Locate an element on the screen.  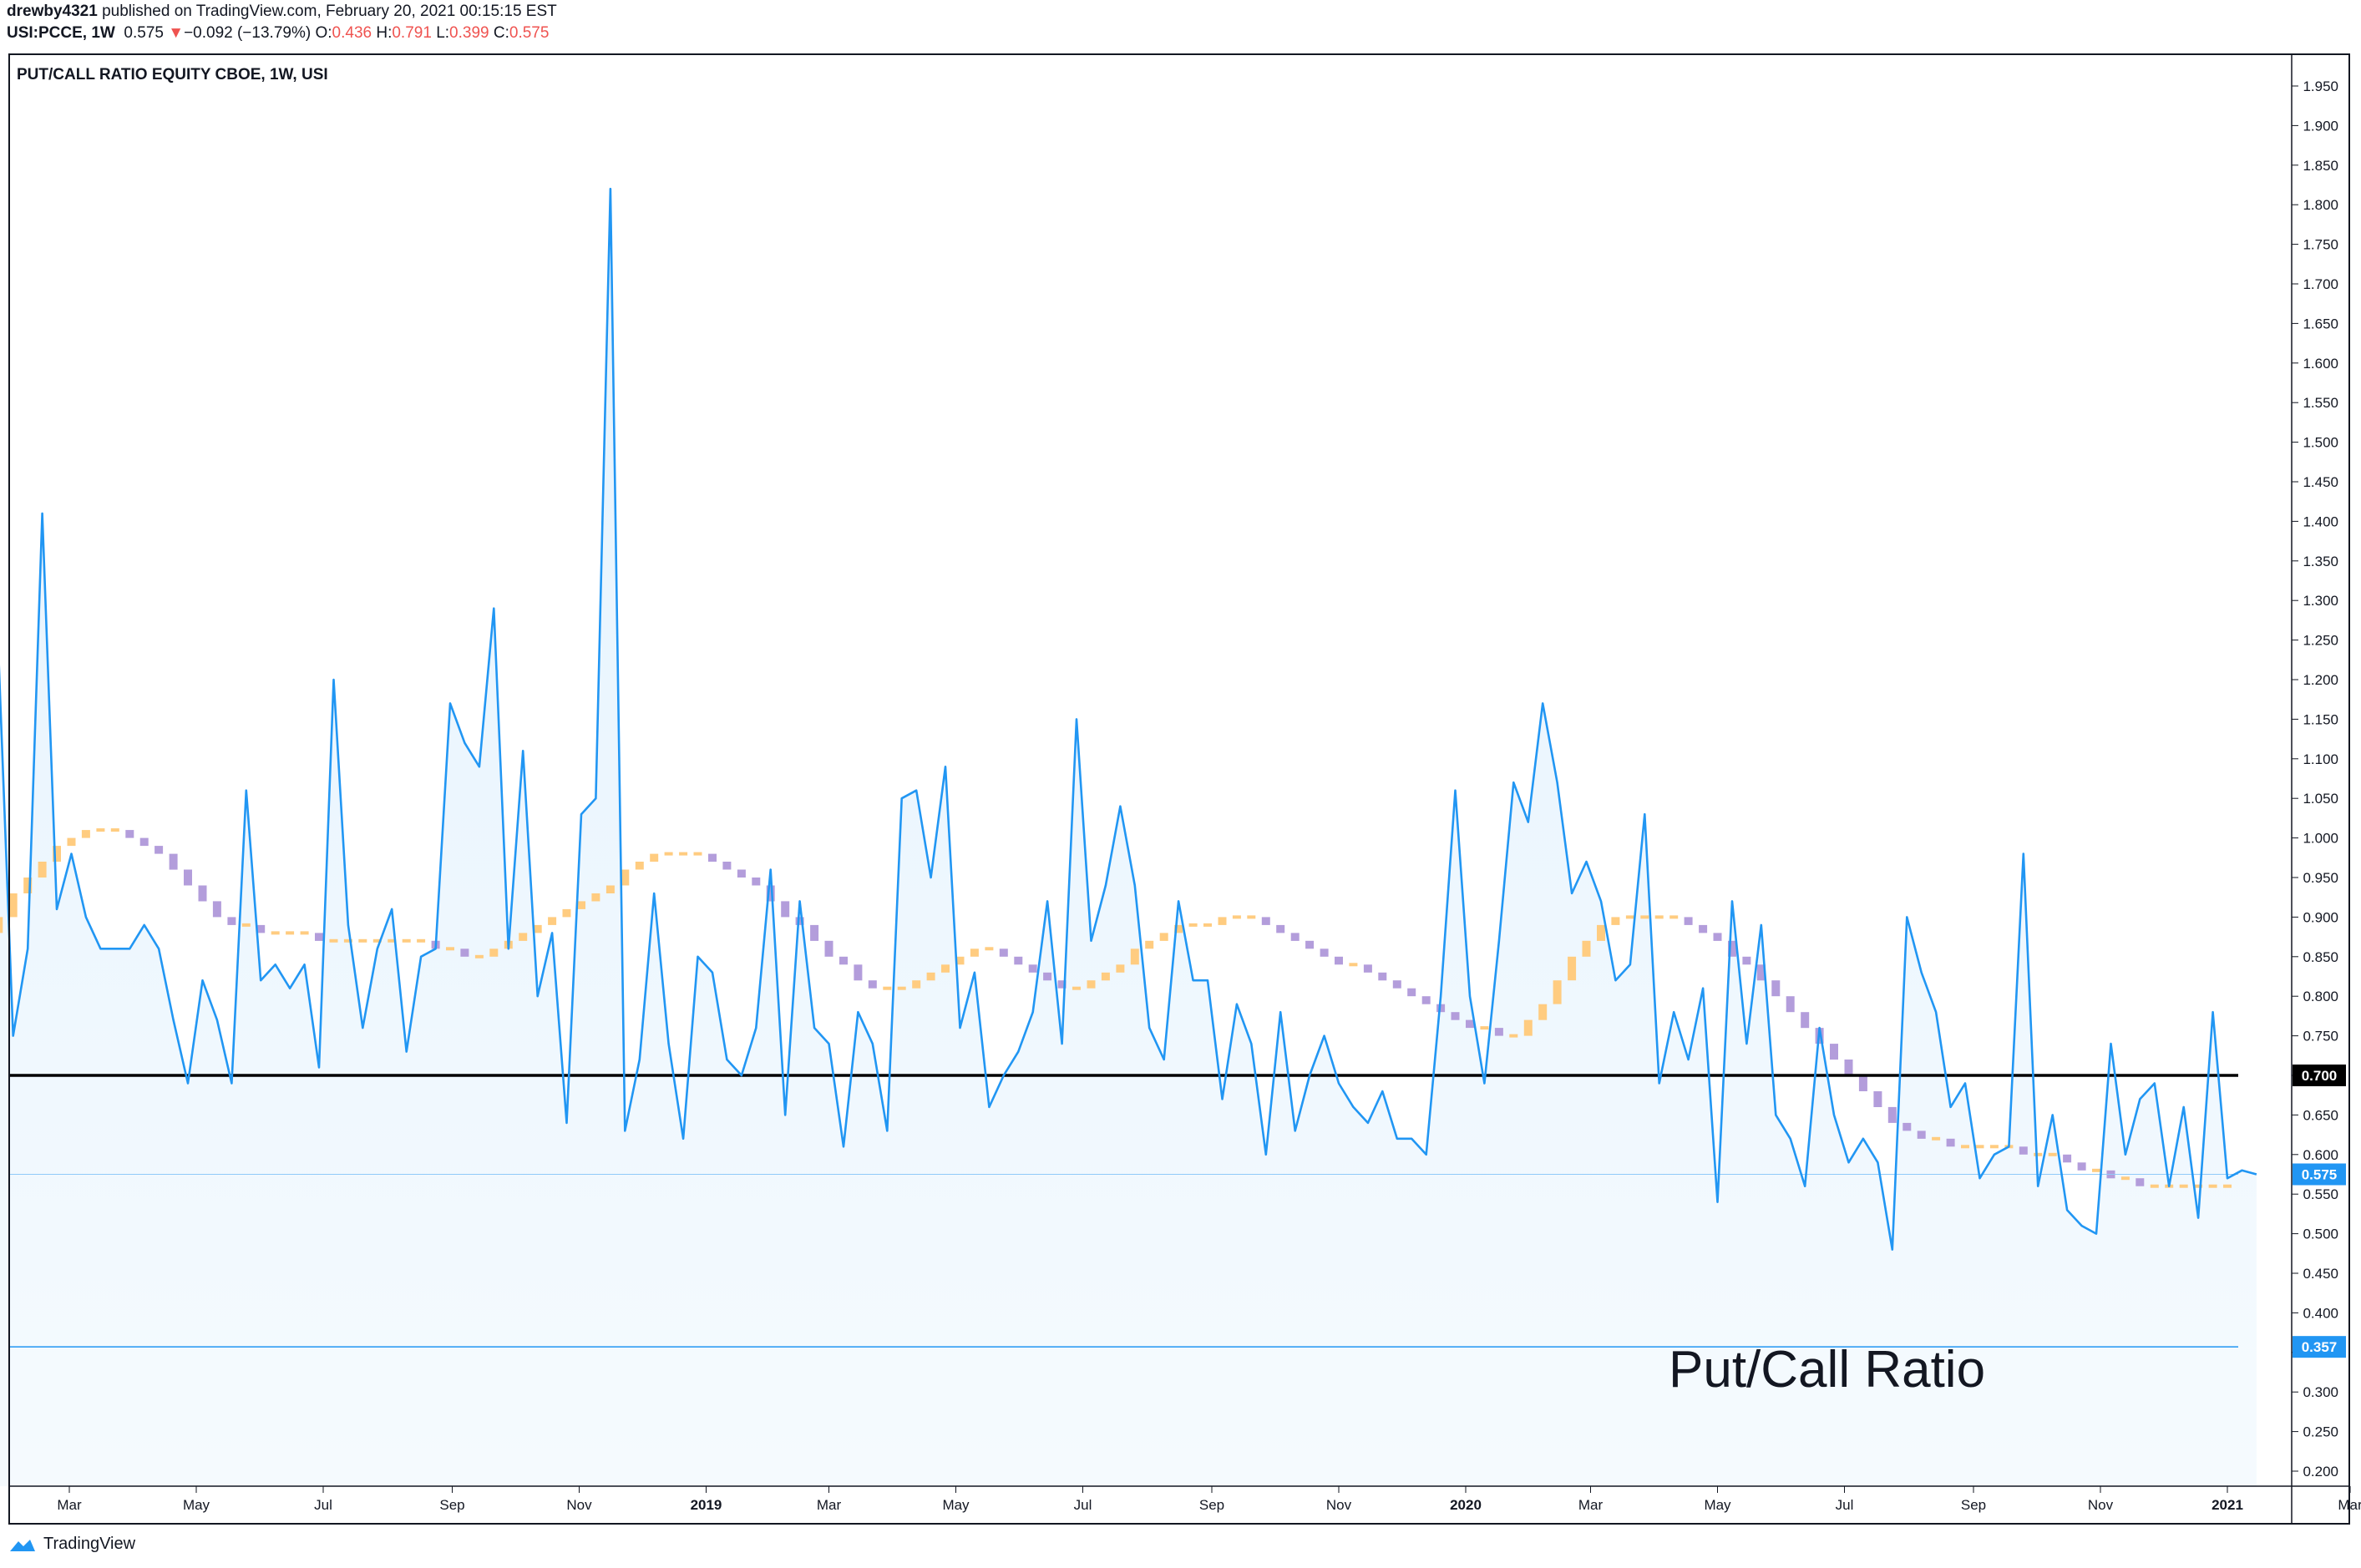
y-tick-label: 0.500 is located at coordinates (2320, 1234).